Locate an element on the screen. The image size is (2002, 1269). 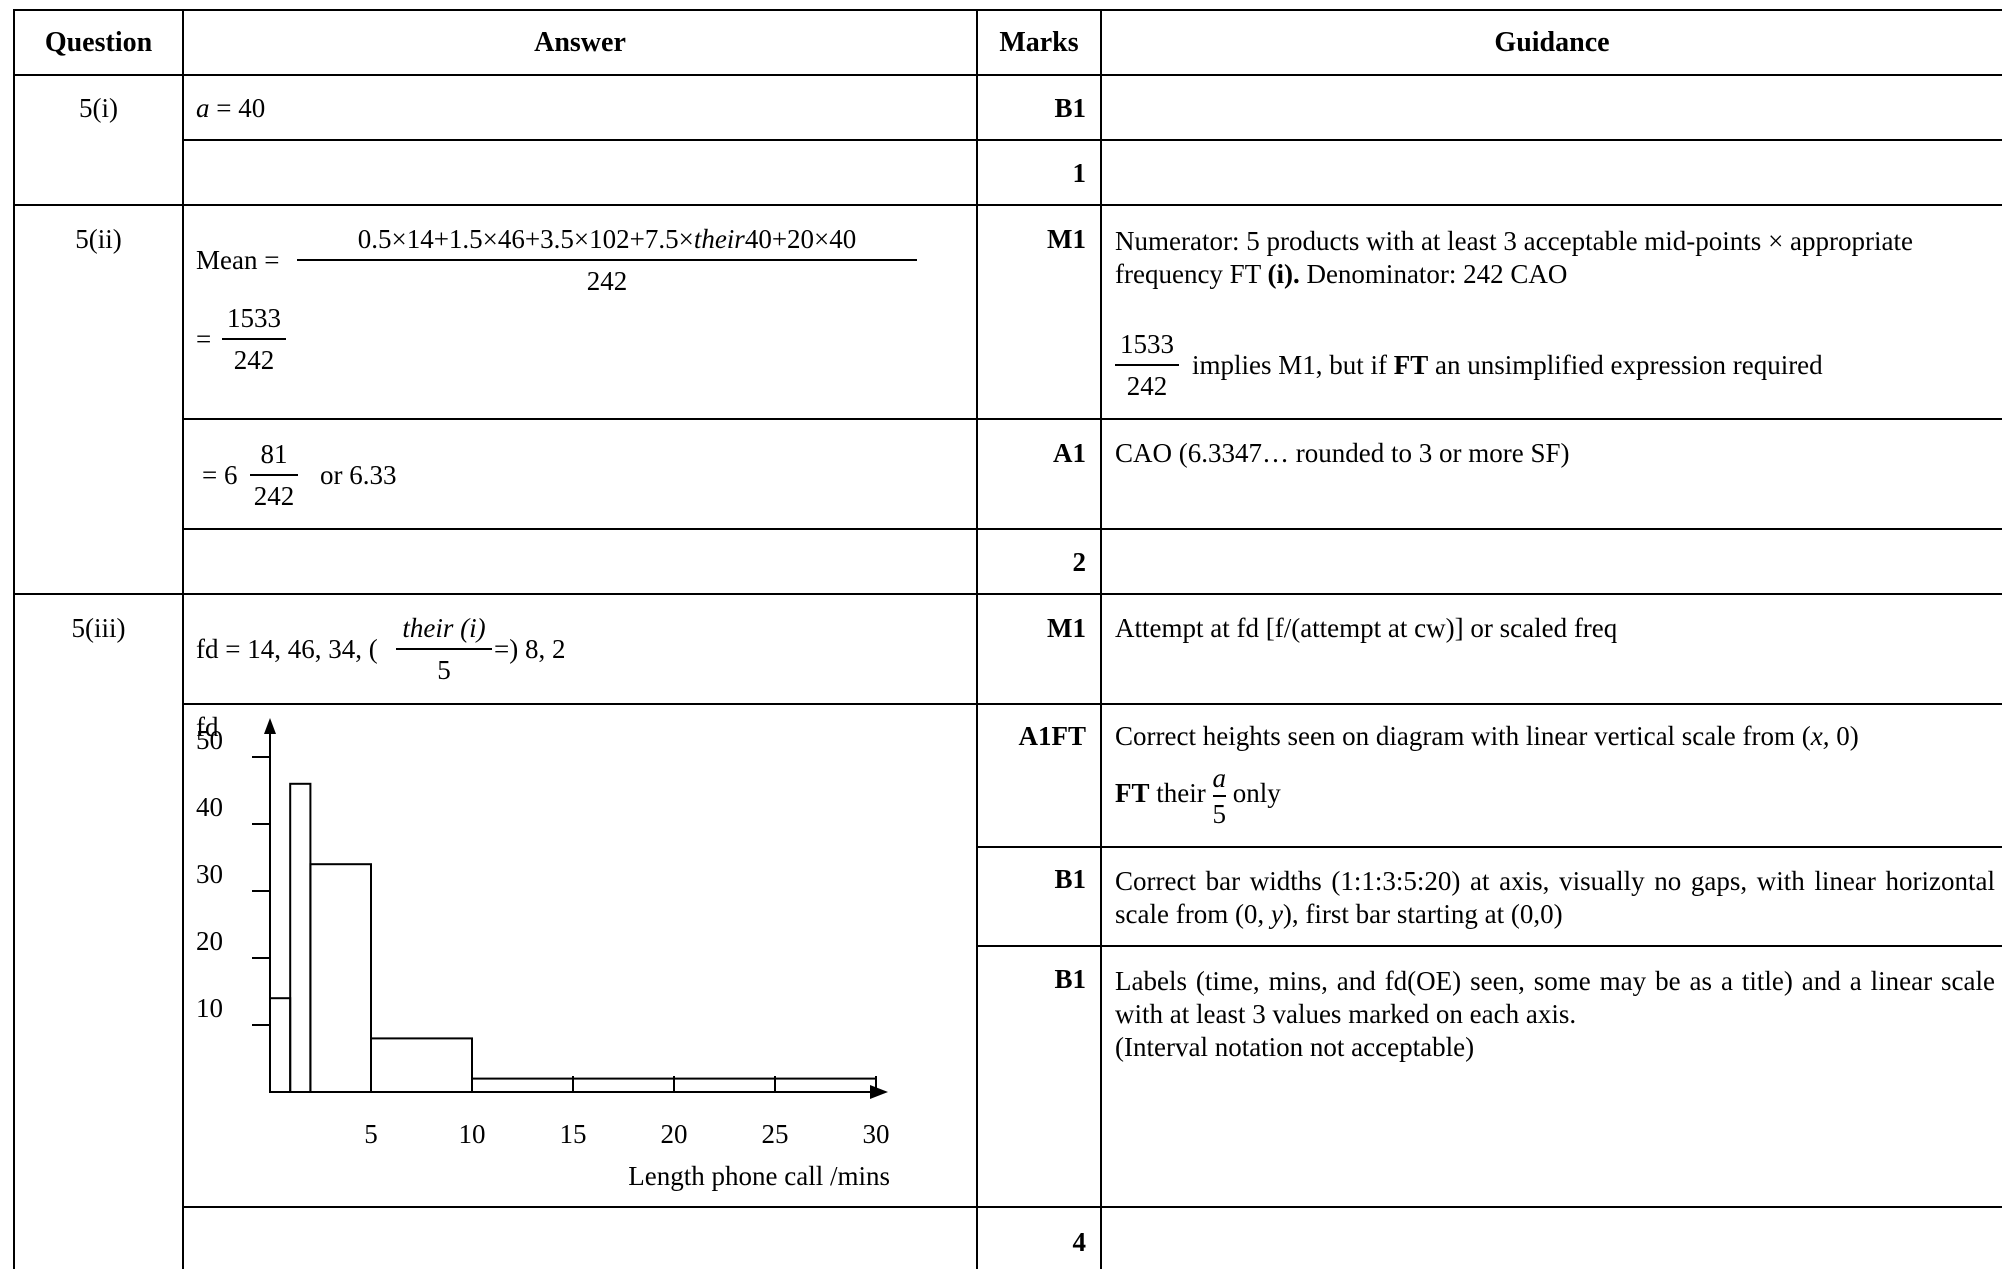
mean-fraction-bar is located at coordinates (607, 260).